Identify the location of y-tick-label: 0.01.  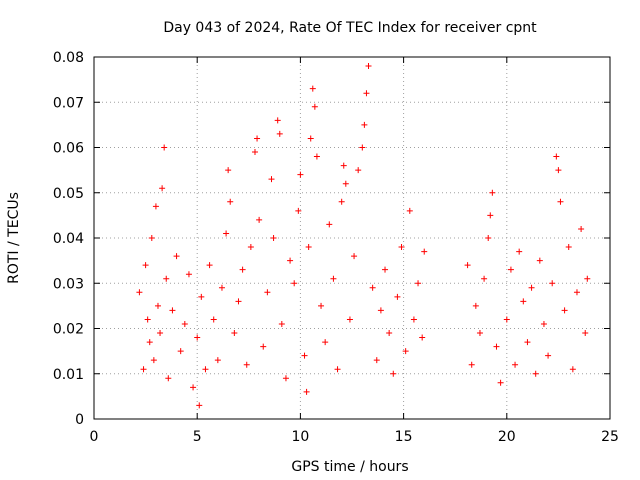
(68, 375).